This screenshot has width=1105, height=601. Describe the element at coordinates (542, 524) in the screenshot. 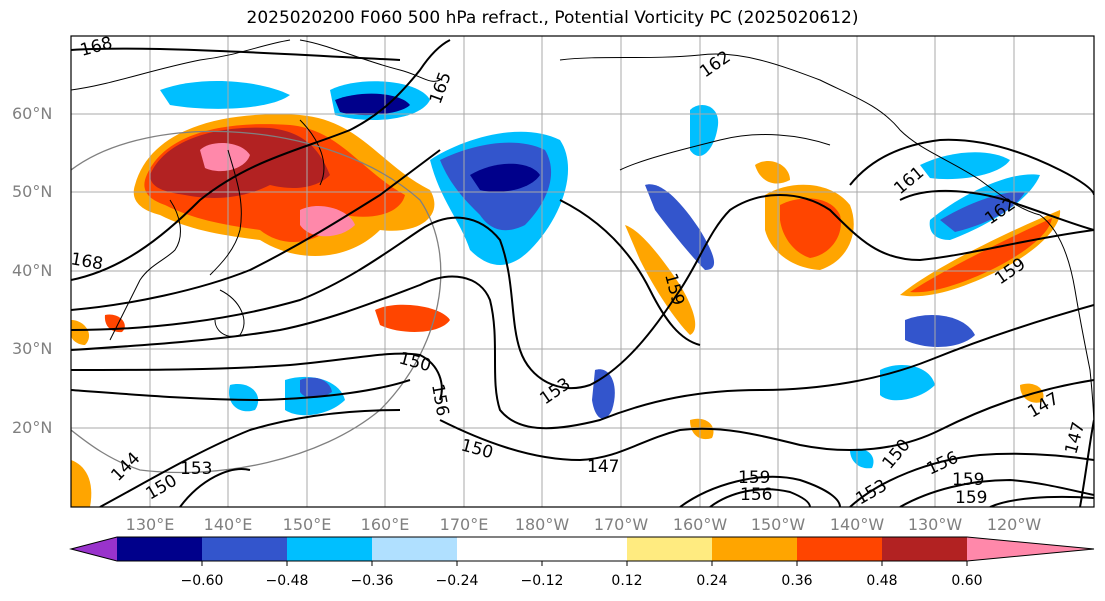

I see `lon-label: 180°W` at that location.